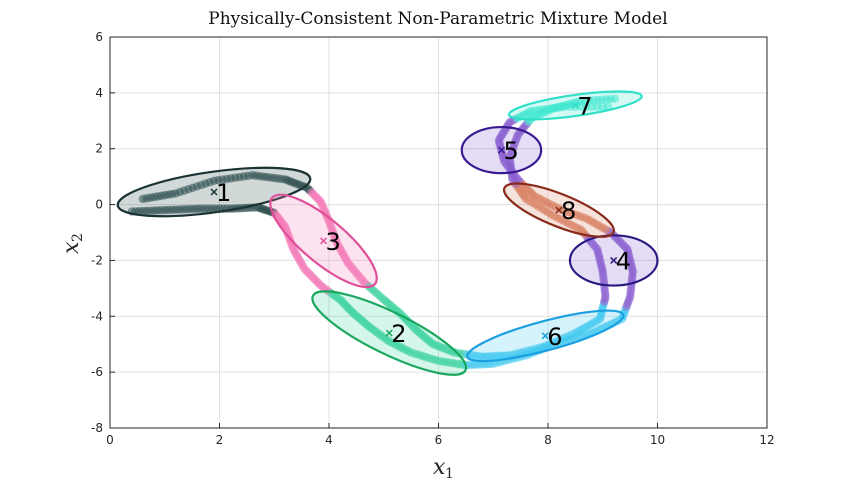 The image size is (849, 485). Describe the element at coordinates (110, 440) in the screenshot. I see `x-tick-label: 0` at that location.